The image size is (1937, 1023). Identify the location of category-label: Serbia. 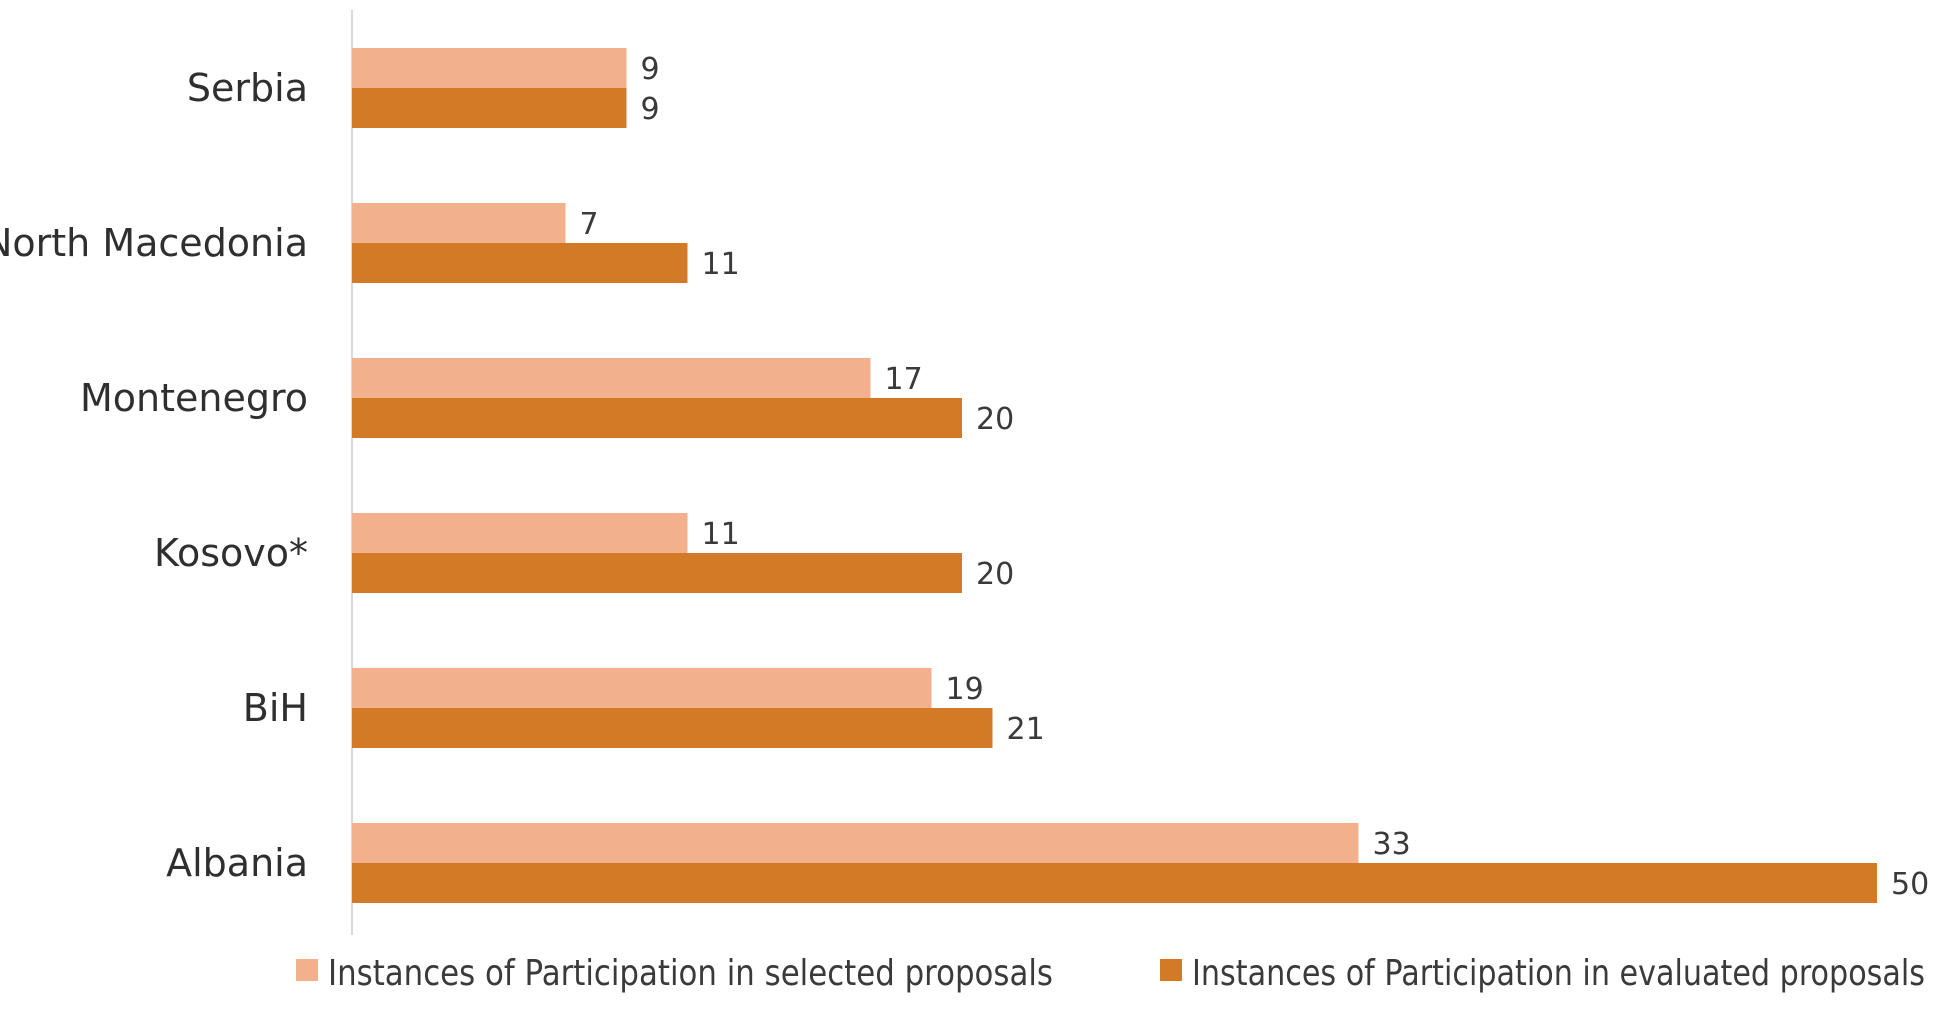
(247, 88).